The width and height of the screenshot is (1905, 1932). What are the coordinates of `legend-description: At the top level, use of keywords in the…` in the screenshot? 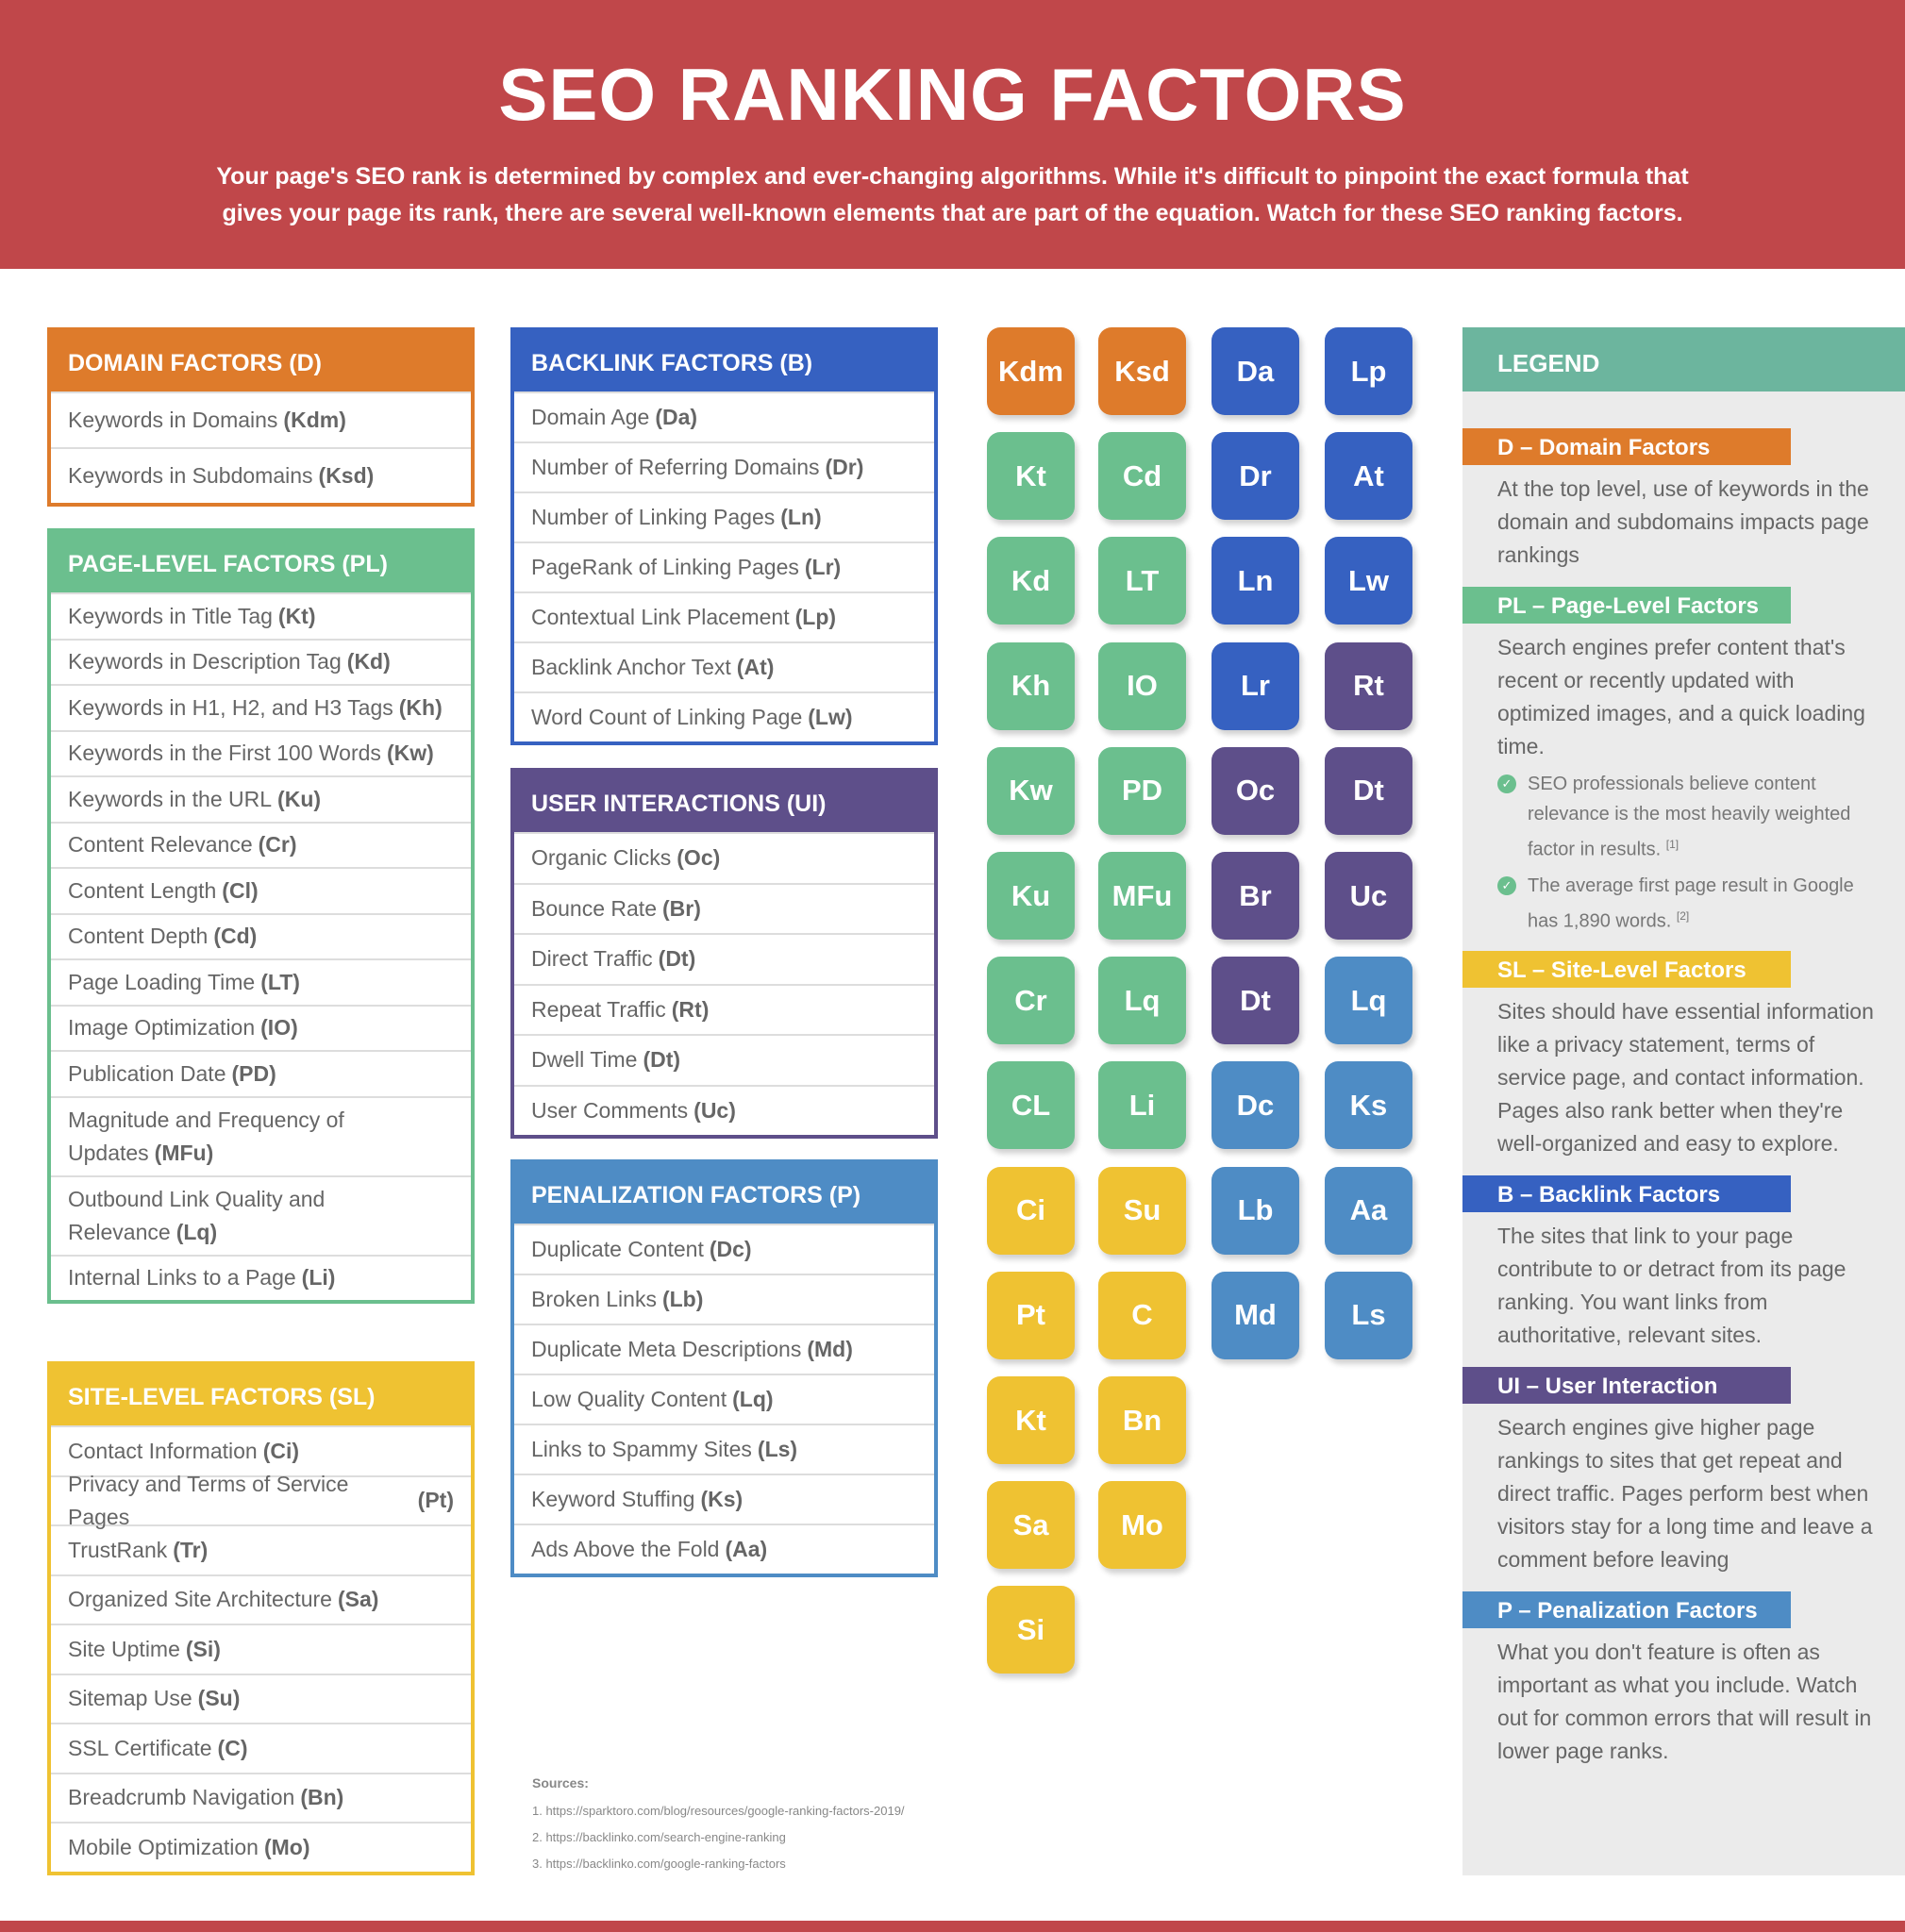 It's located at (1683, 522).